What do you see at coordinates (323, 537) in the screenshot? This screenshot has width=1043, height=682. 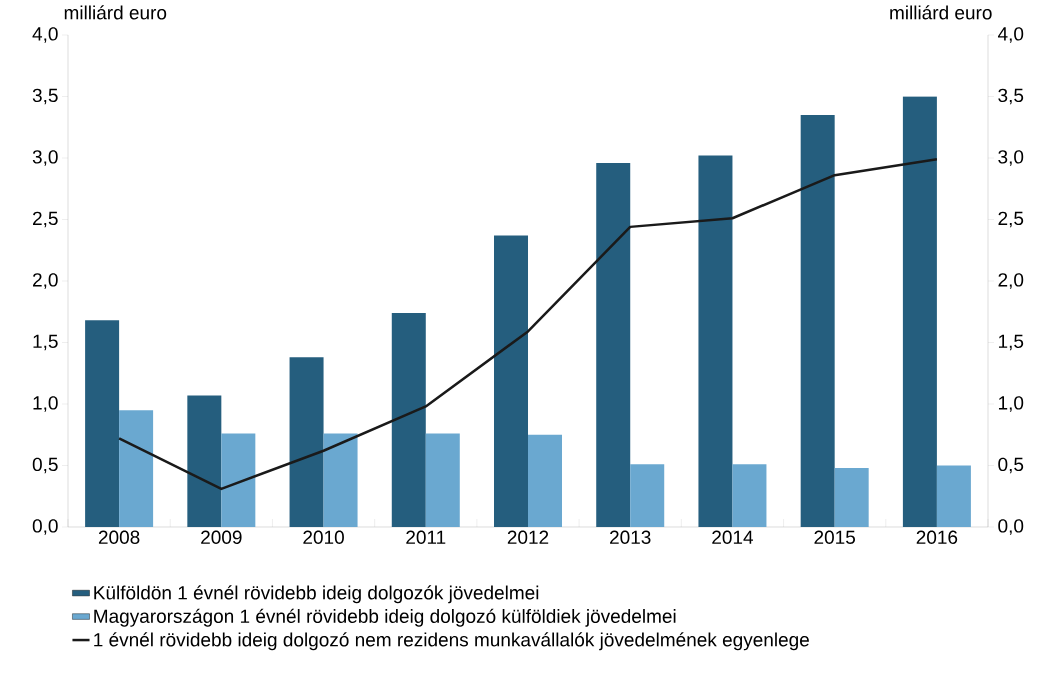 I see `x-tick-label: 2010` at bounding box center [323, 537].